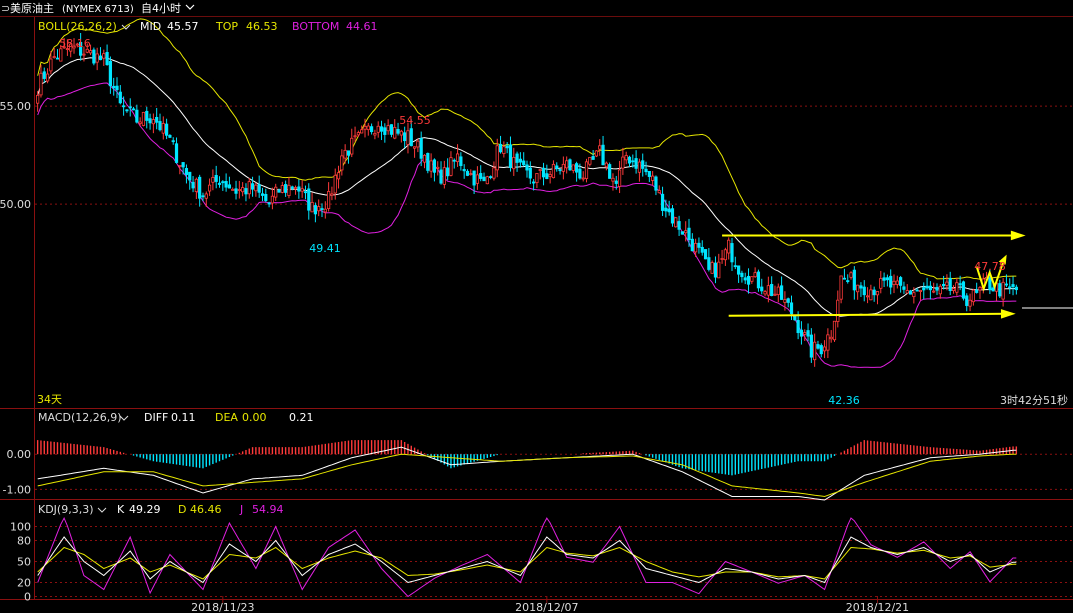 The width and height of the screenshot is (1073, 613). Describe the element at coordinates (15, 106) in the screenshot. I see `price-tick-label: 55.00` at that location.